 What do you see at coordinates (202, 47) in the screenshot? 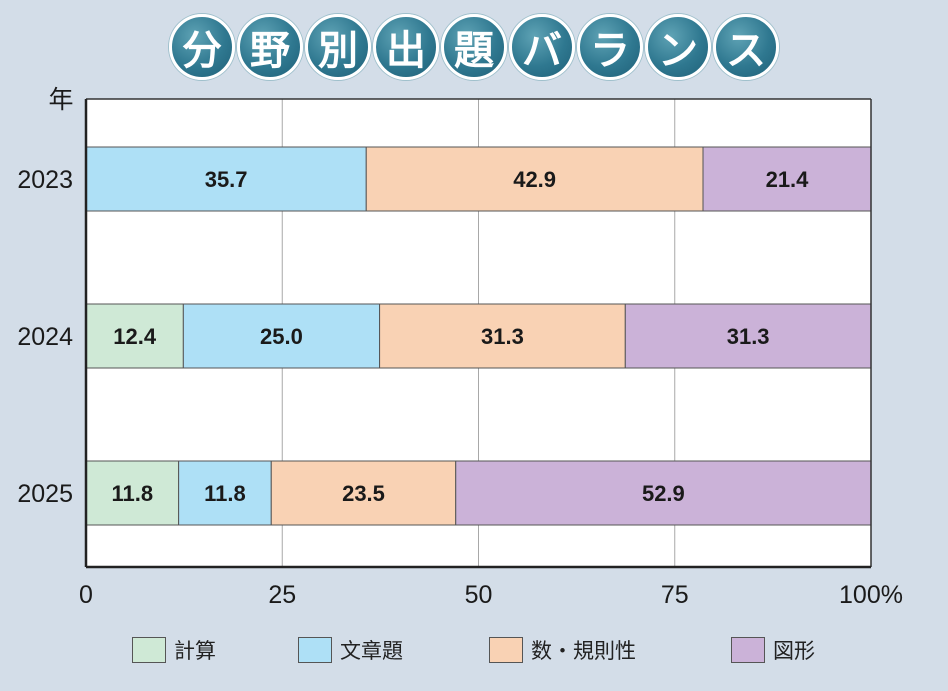
I see `title-char: 分` at bounding box center [202, 47].